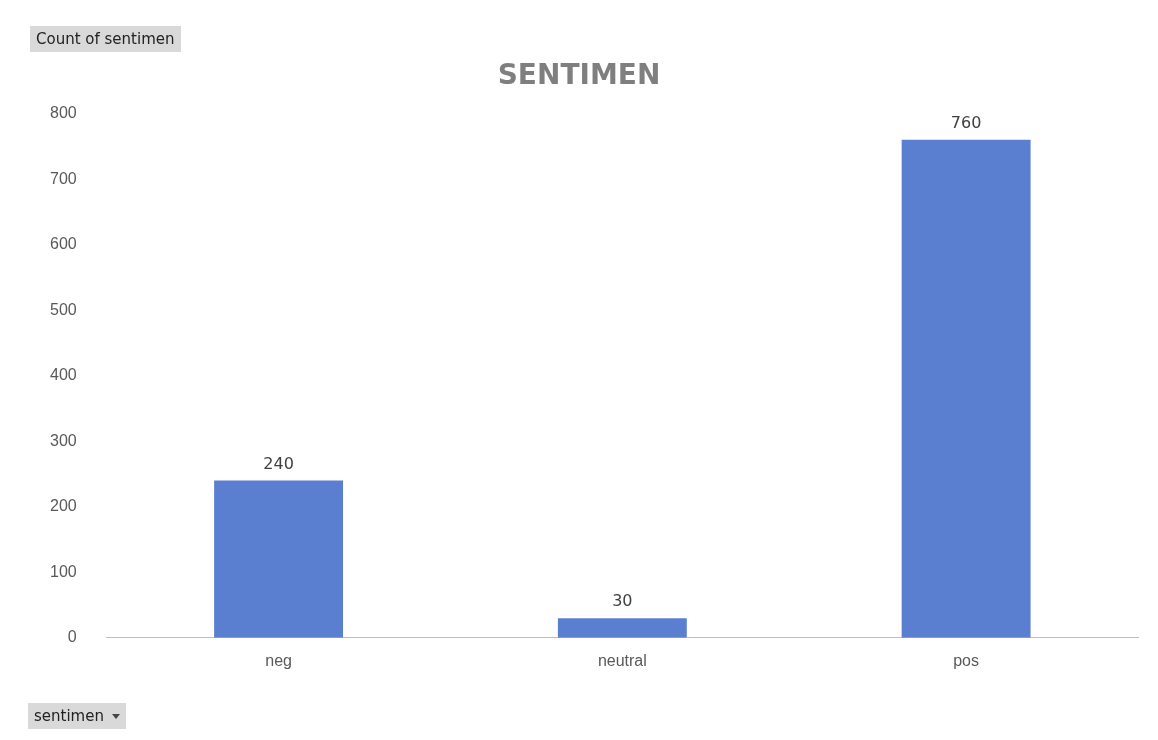 The height and width of the screenshot is (740, 1158). Describe the element at coordinates (278, 463) in the screenshot. I see `data-label: 240` at that location.